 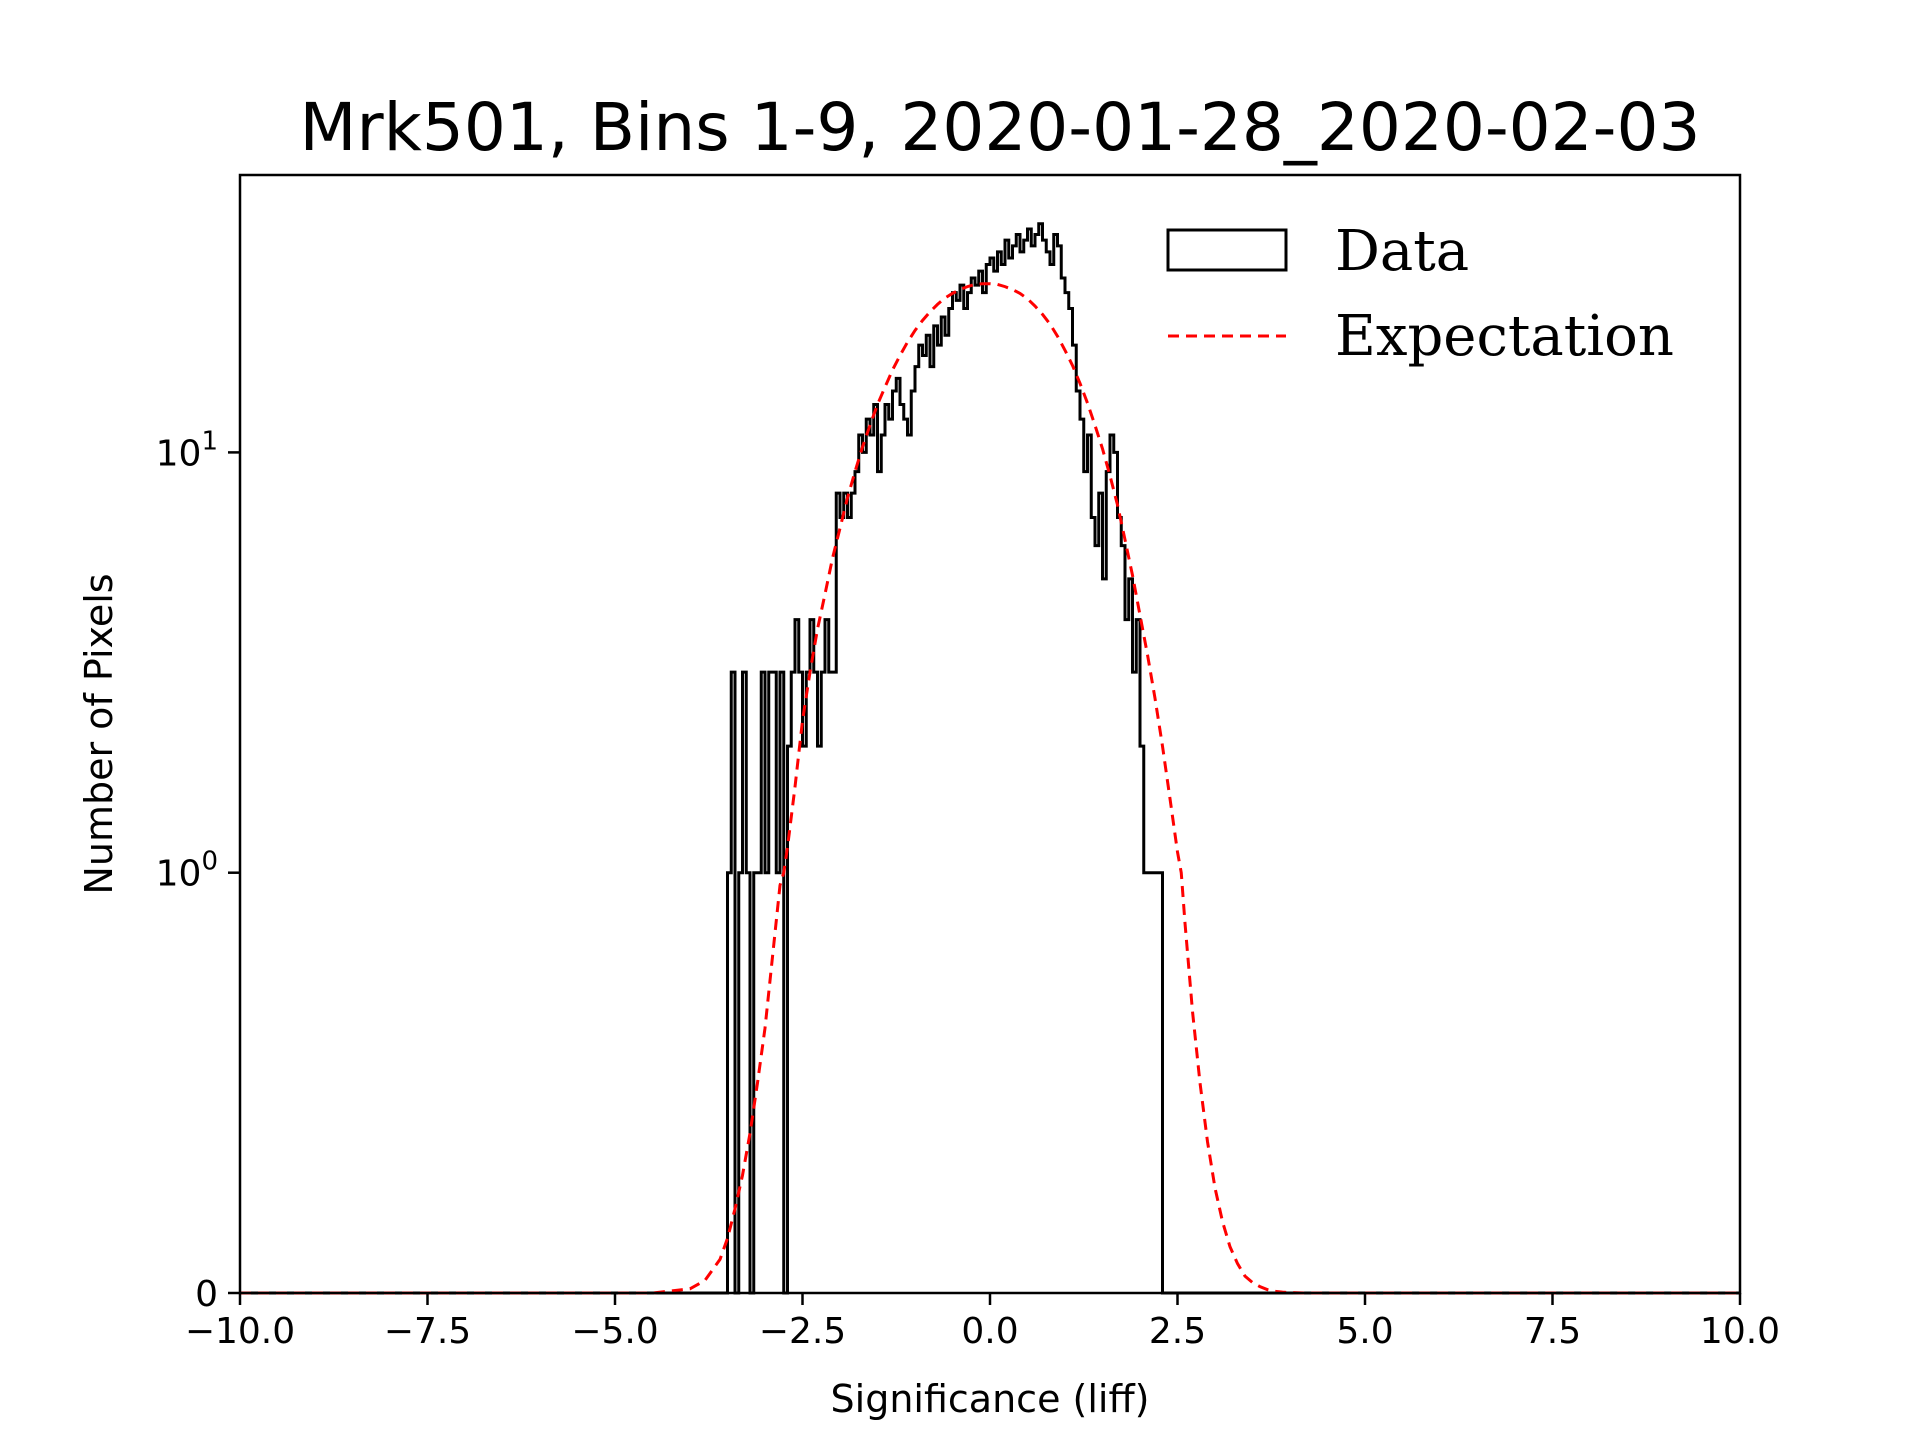 What do you see at coordinates (99, 733) in the screenshot?
I see `y-axis-label: Number of Pixels` at bounding box center [99, 733].